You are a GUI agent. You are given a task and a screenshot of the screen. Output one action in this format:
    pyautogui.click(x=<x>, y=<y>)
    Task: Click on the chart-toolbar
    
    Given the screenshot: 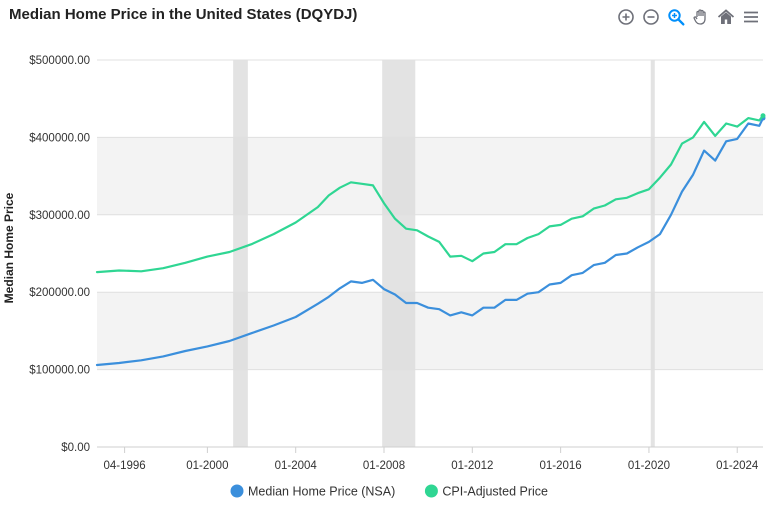 What is the action you would take?
    pyautogui.click(x=688, y=17)
    